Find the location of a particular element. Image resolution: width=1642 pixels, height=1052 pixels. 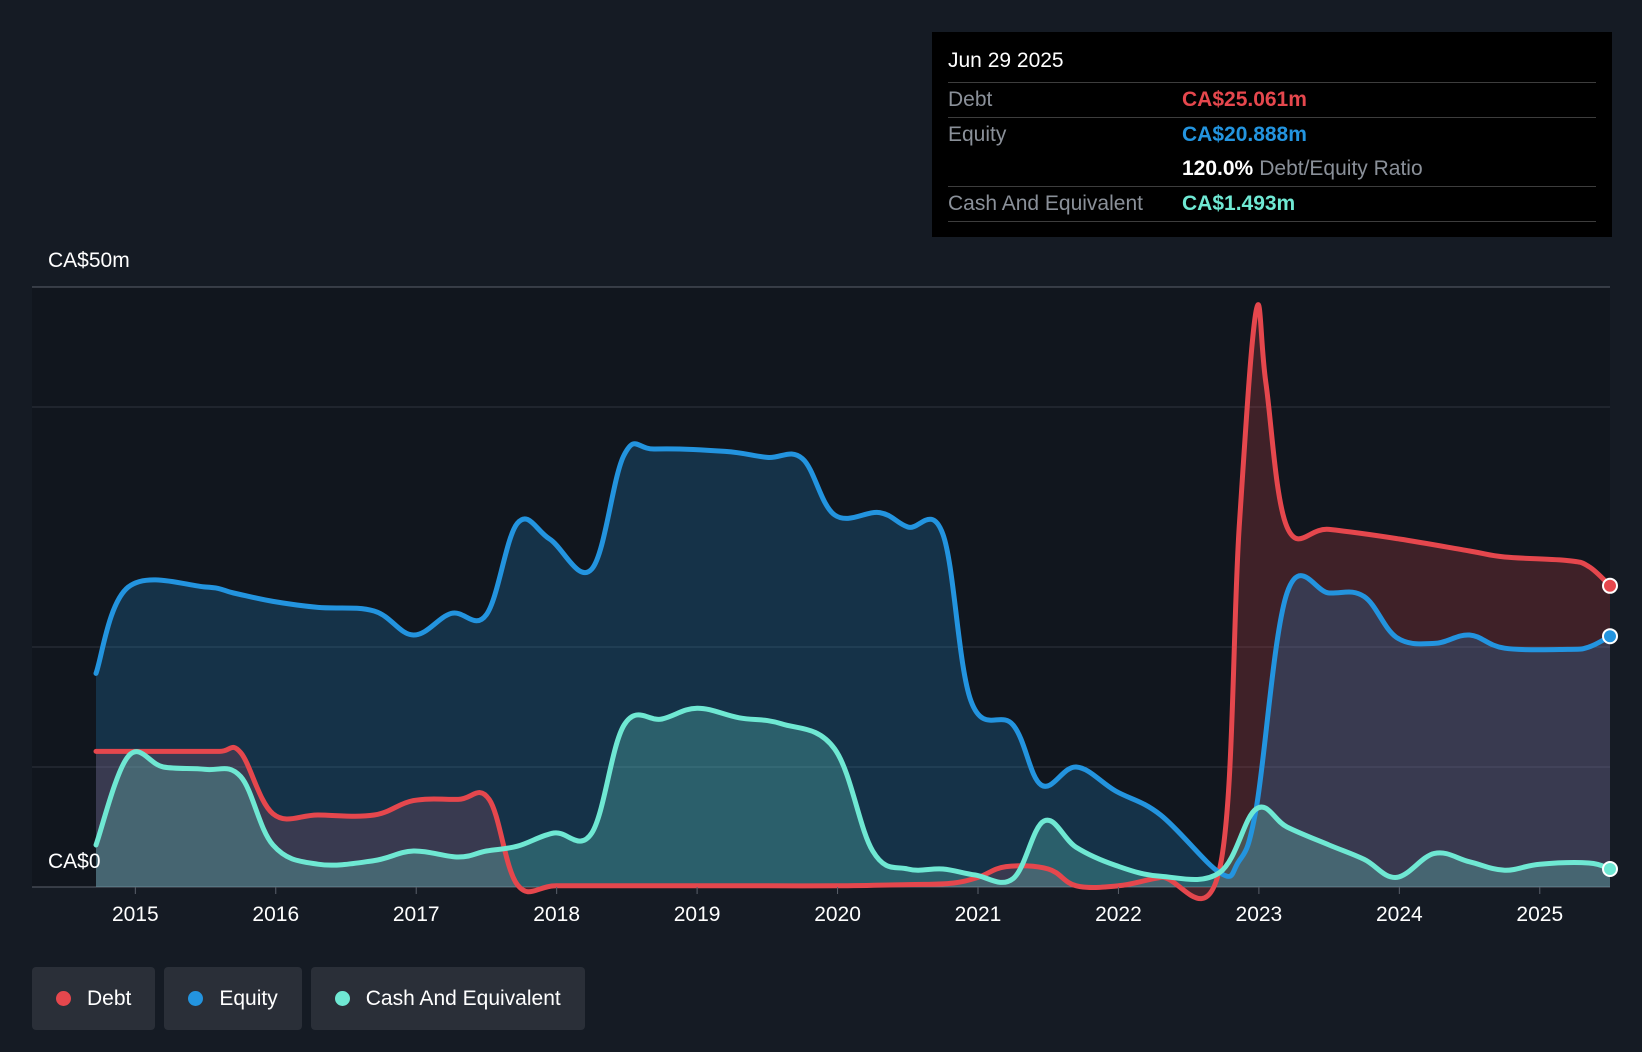

chart-legend: Debt Equity Cash And Equivalent is located at coordinates (313, 998).